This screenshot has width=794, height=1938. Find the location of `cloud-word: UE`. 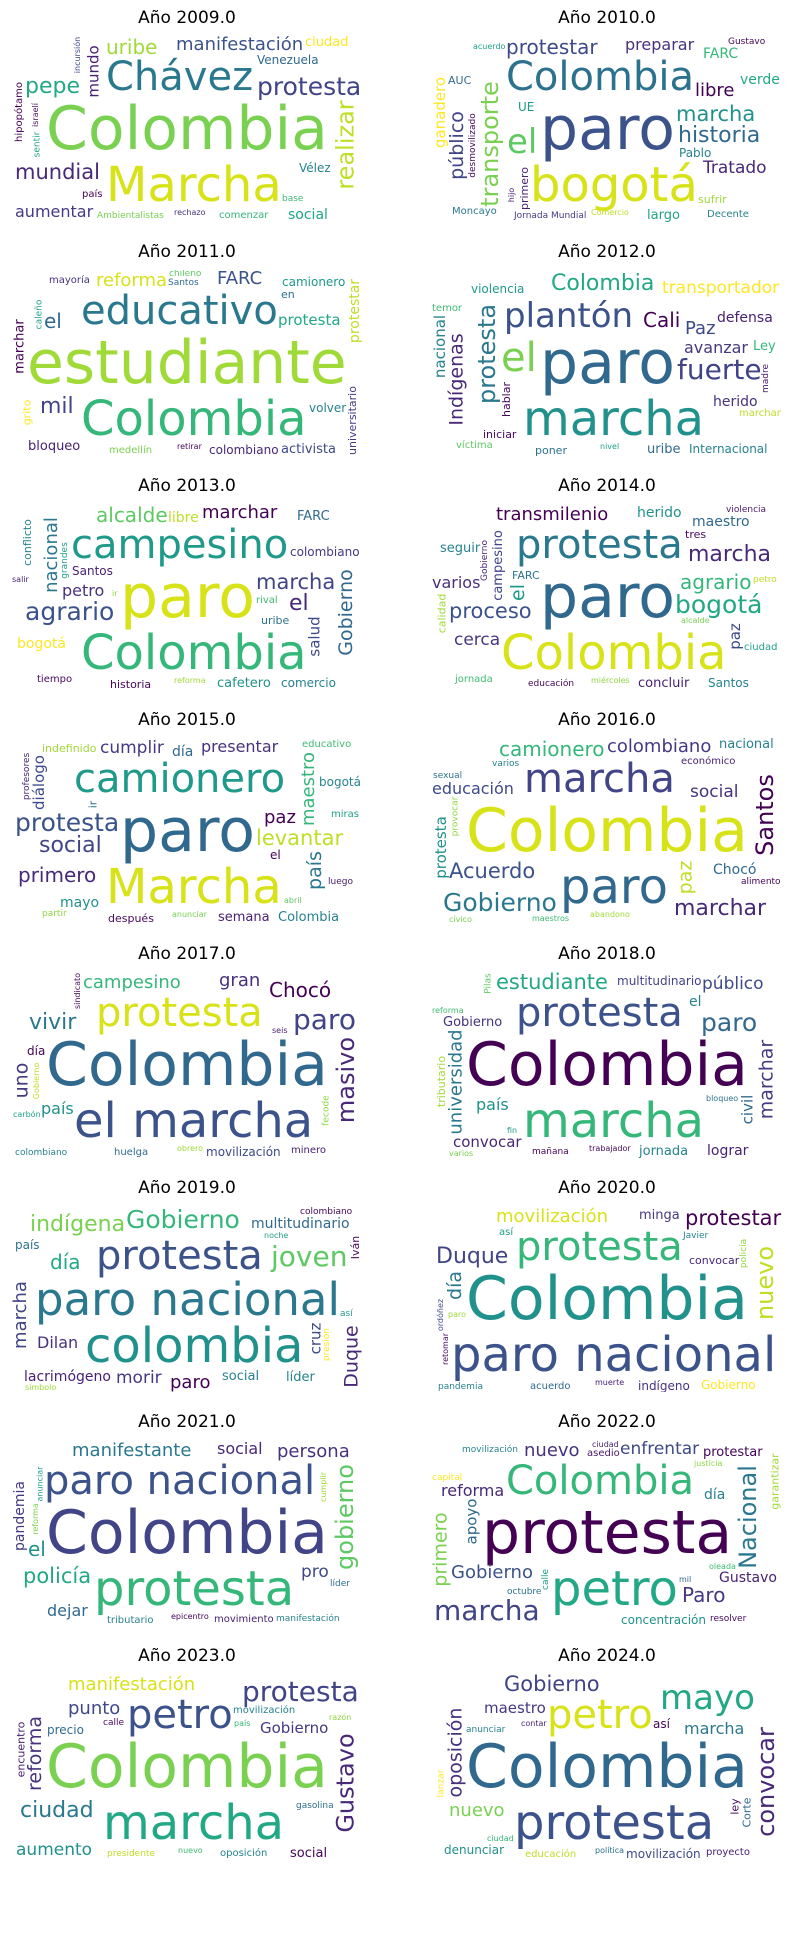

cloud-word: UE is located at coordinates (526, 107).